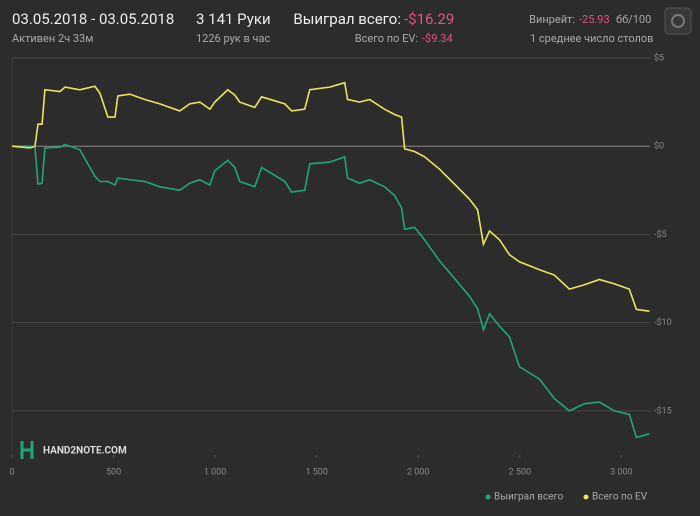  Describe the element at coordinates (215, 472) in the screenshot. I see `x-tick-label: 1 000` at that location.